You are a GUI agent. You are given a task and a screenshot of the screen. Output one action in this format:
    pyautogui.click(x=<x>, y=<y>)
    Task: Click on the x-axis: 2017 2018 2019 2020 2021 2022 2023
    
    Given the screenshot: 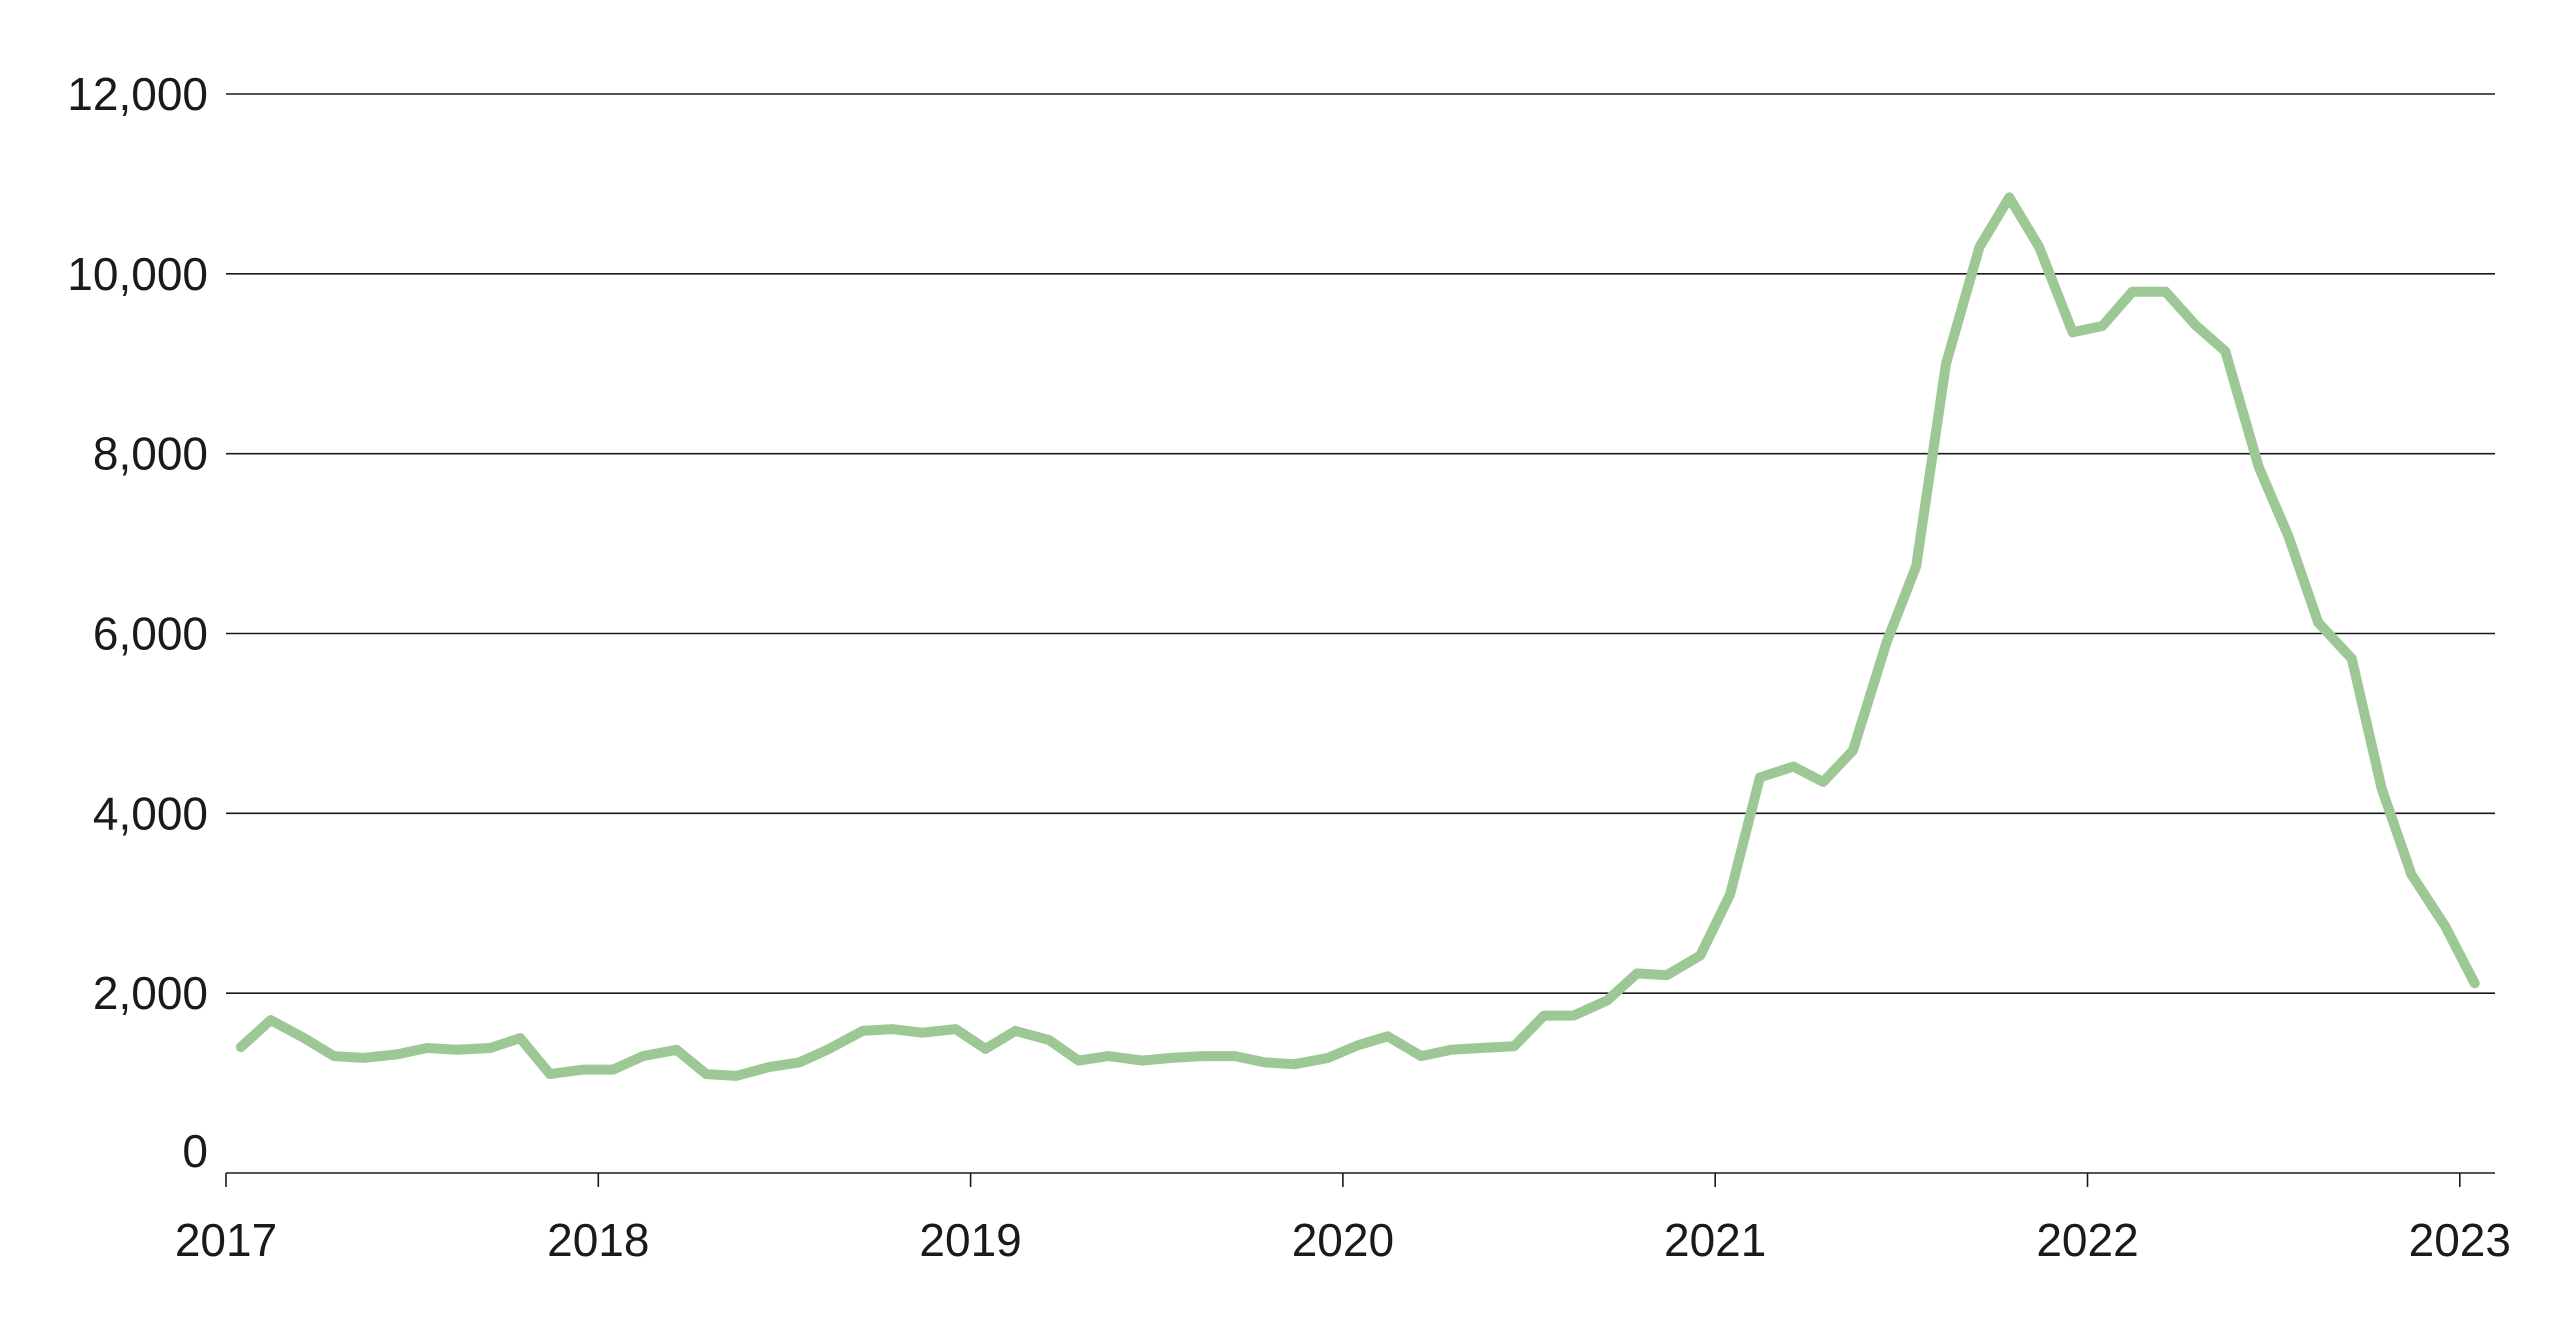 What is the action you would take?
    pyautogui.click(x=1343, y=1219)
    